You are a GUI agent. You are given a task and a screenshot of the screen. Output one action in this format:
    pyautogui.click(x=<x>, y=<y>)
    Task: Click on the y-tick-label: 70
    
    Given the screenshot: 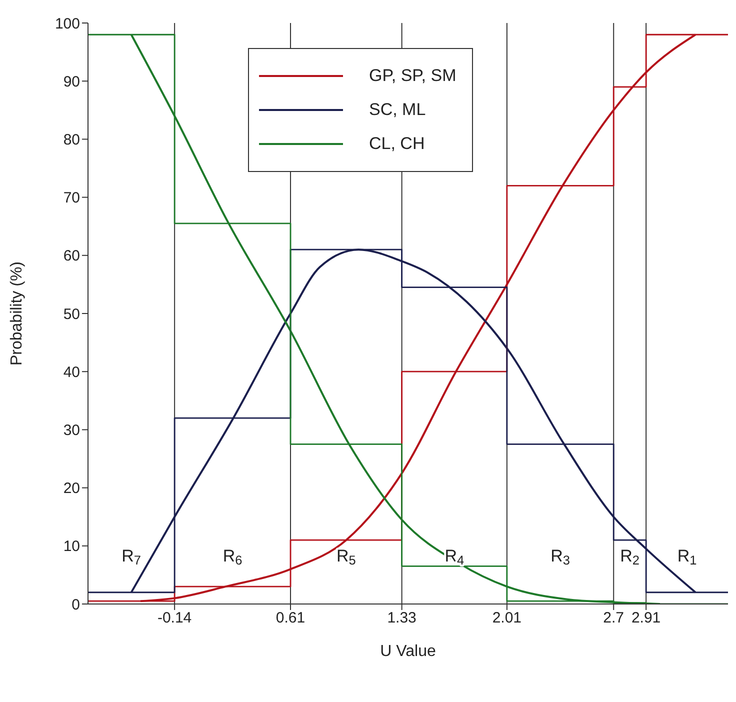 What is the action you would take?
    pyautogui.click(x=71, y=198)
    